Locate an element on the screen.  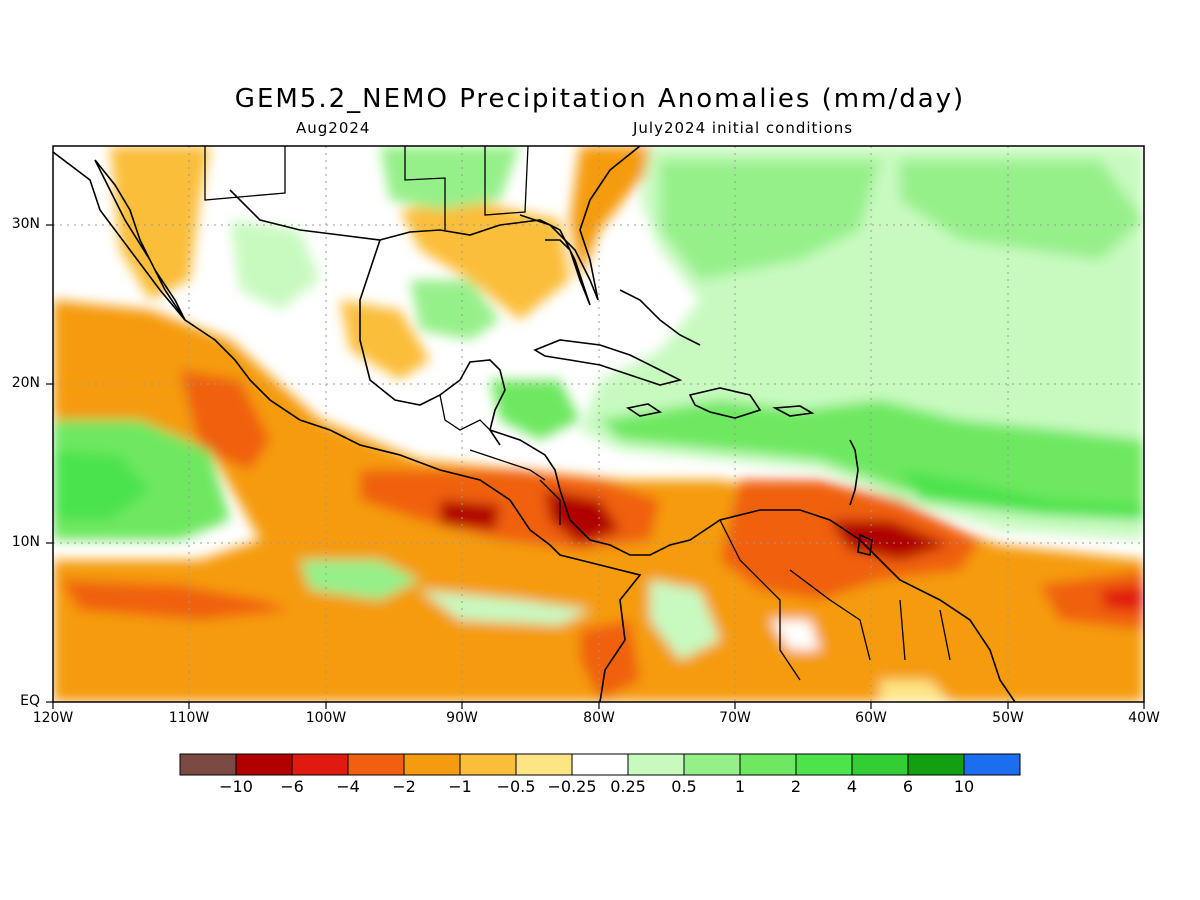
lon-label-50w: 50W is located at coordinates (1008, 718).